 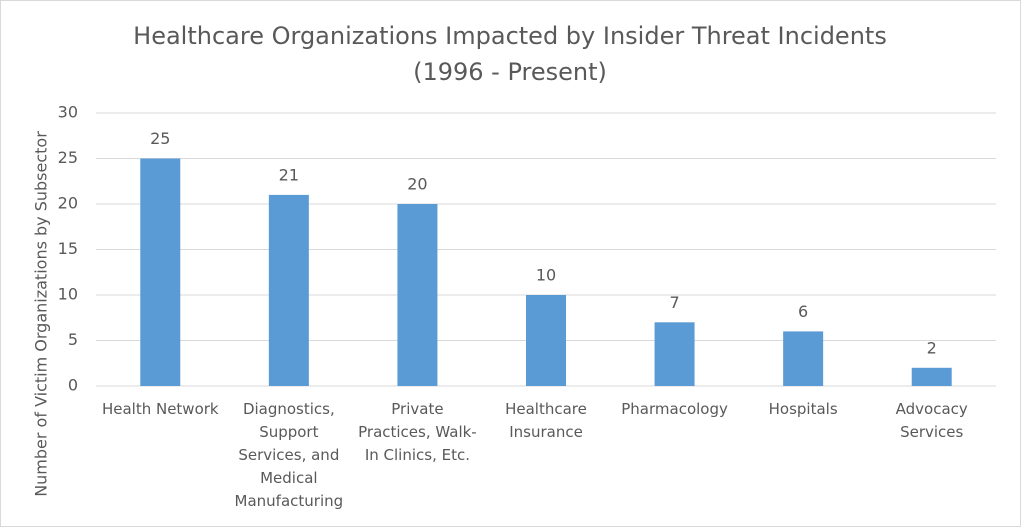 I want to click on y-tick-label: 5, so click(x=73, y=339).